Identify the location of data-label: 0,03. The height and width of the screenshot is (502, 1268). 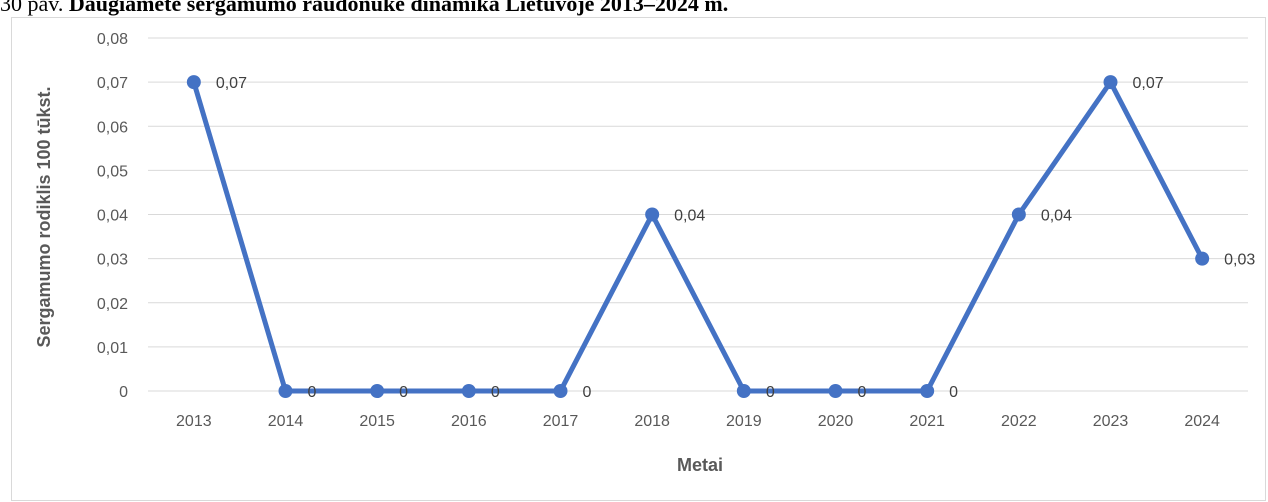
(1239, 260).